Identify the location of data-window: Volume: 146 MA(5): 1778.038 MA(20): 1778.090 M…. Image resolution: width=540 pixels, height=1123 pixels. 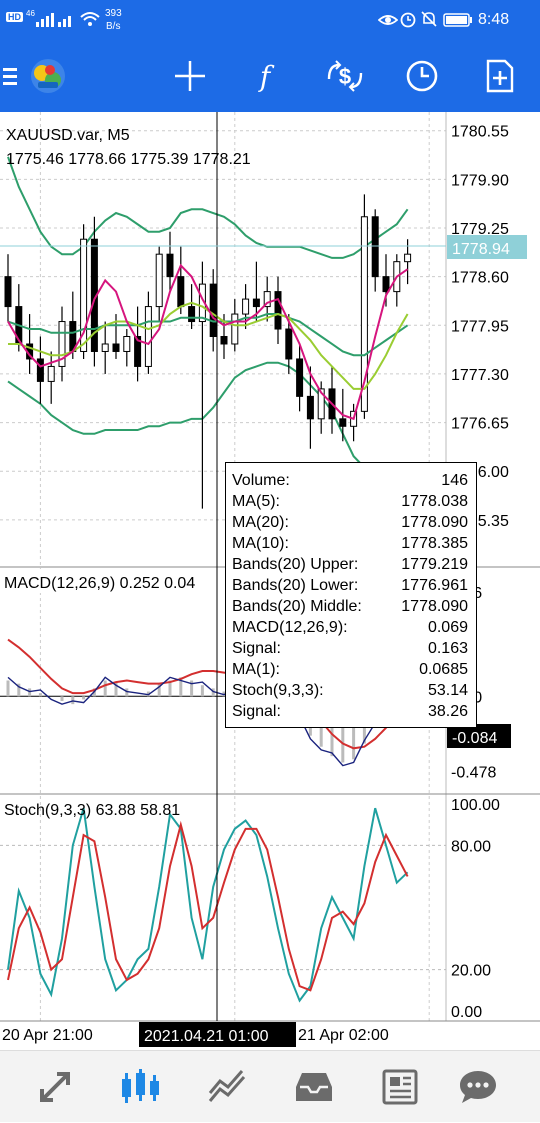
(351, 595).